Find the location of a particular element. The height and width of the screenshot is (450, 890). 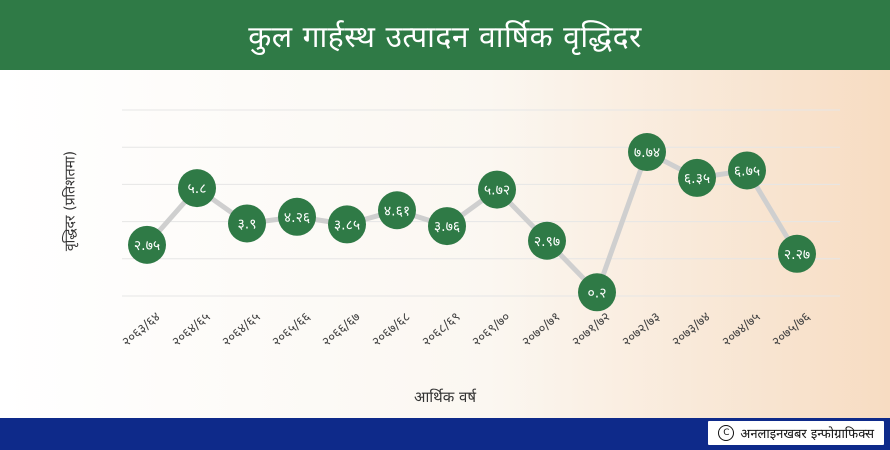

data-label: ५.८ is located at coordinates (196, 189).